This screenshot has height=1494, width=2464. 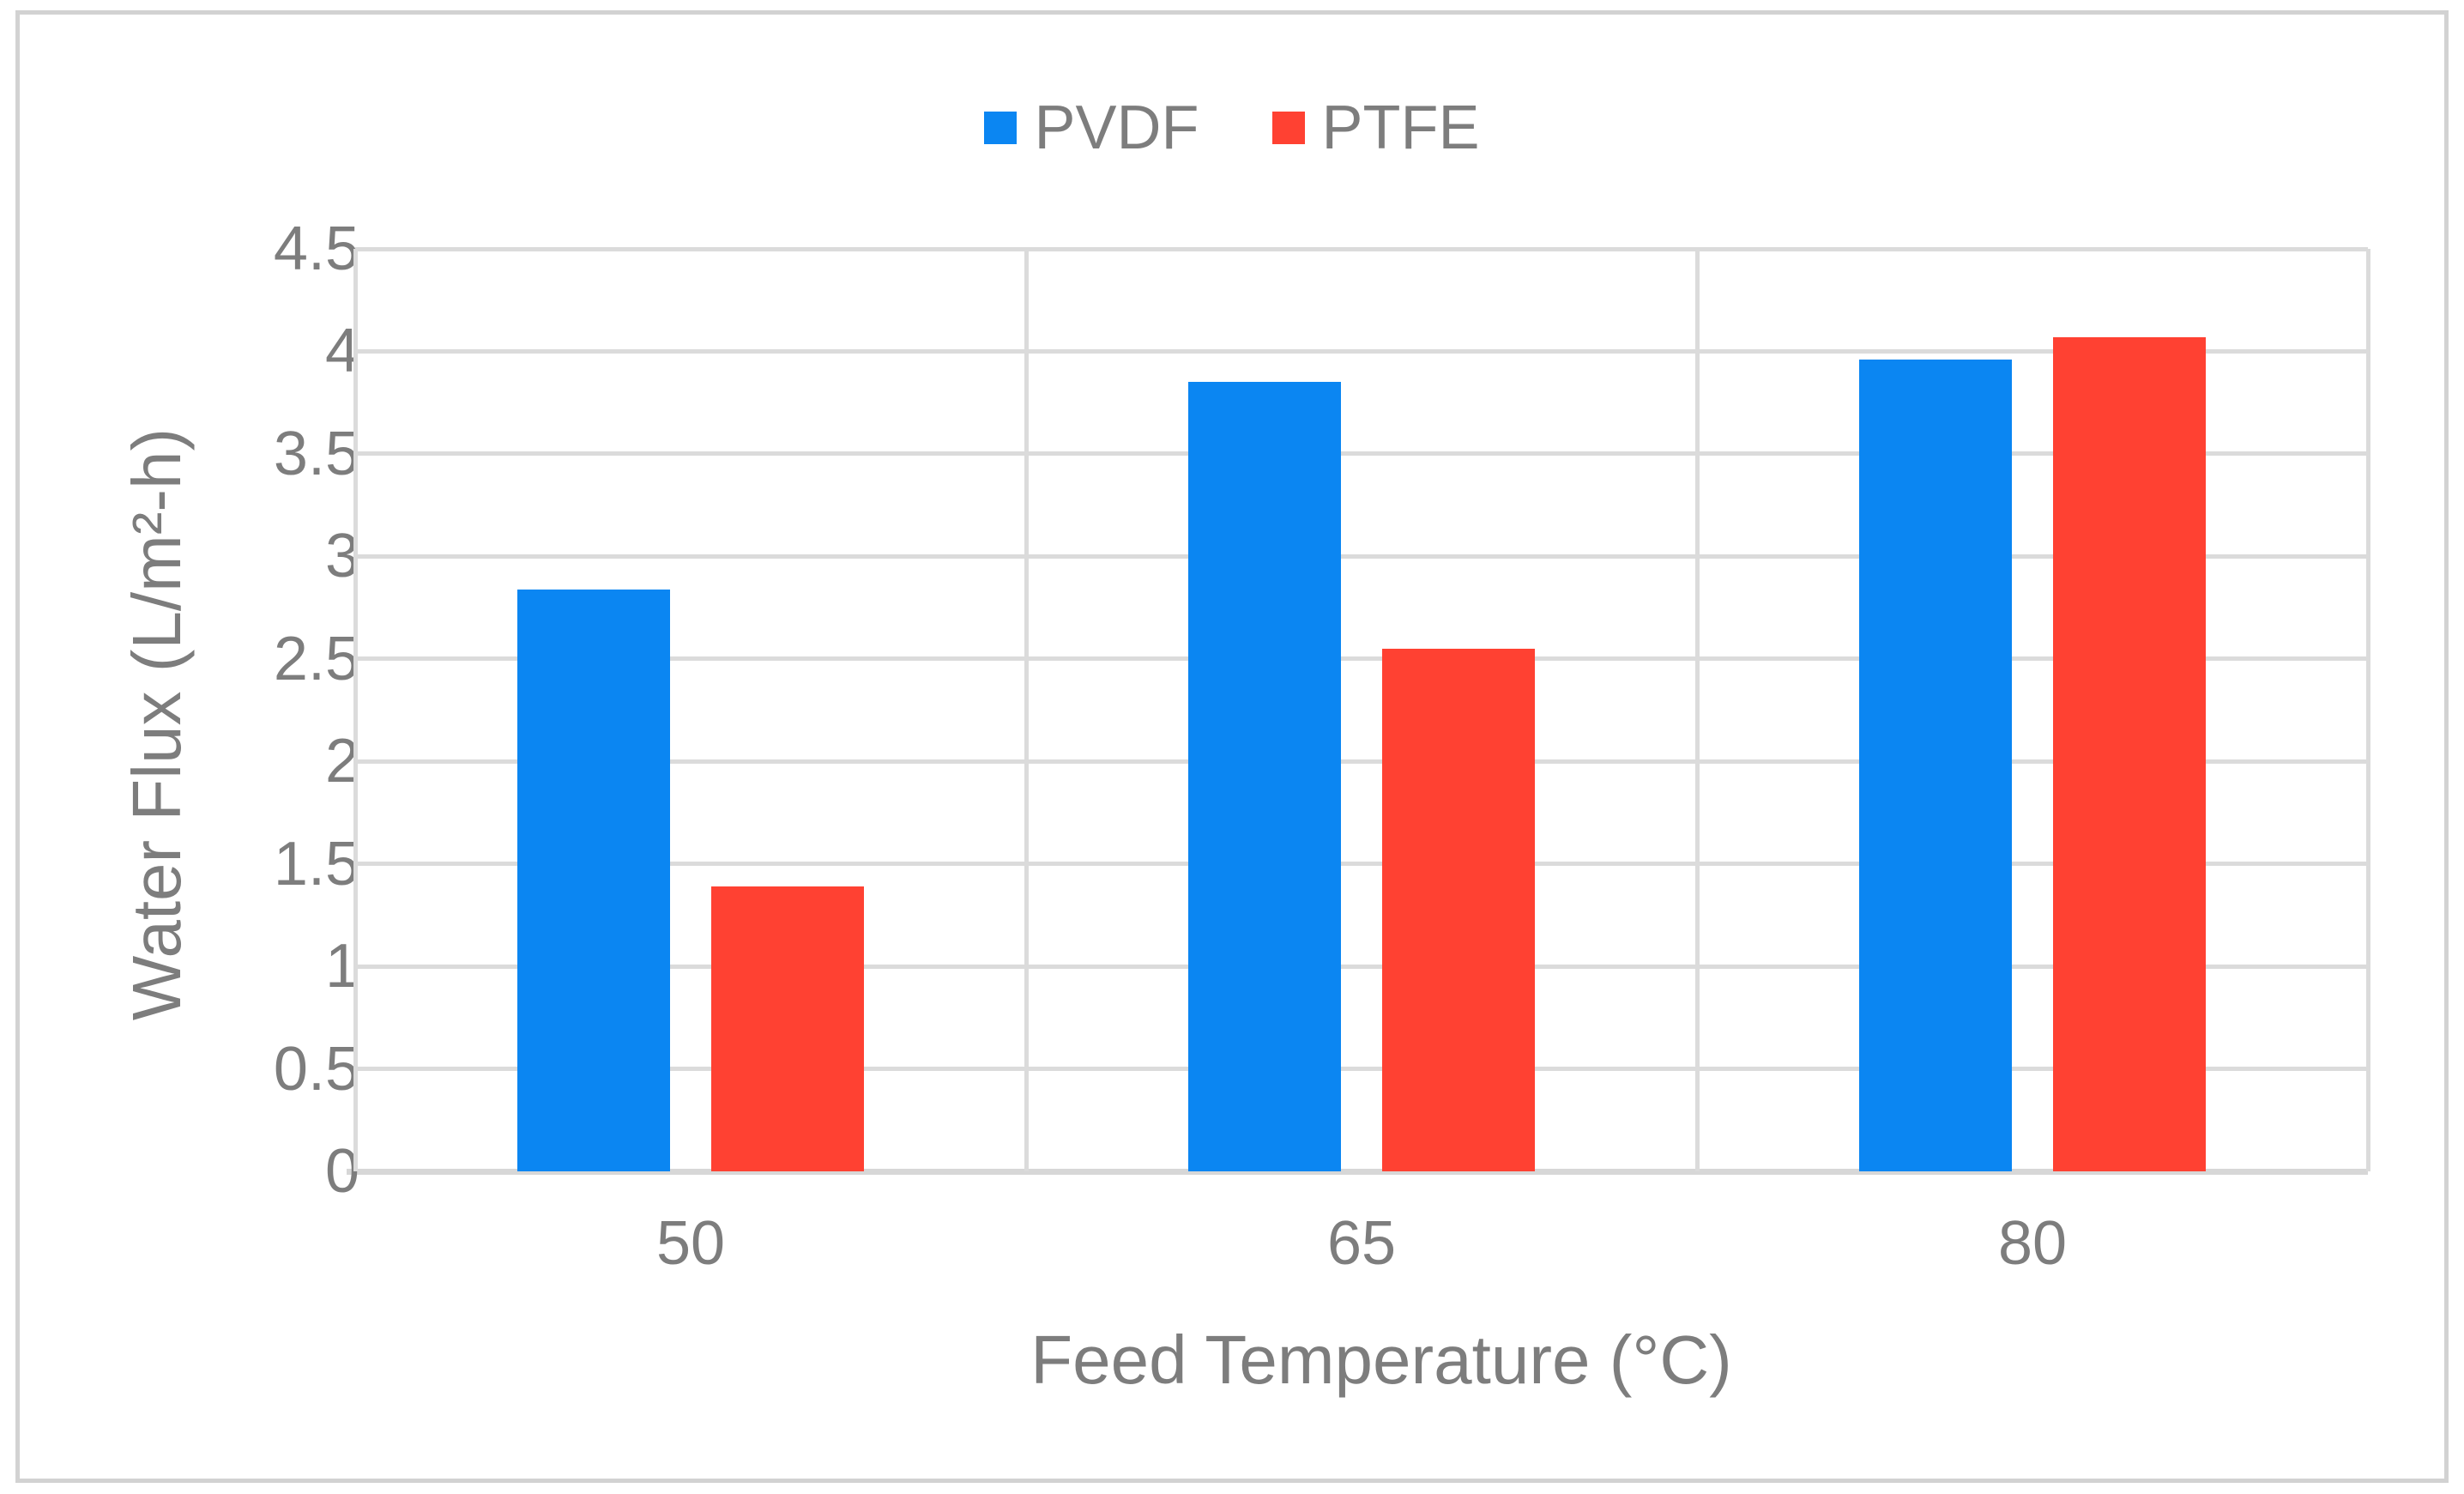 I want to click on legend-marker-pvdf, so click(x=1001, y=128).